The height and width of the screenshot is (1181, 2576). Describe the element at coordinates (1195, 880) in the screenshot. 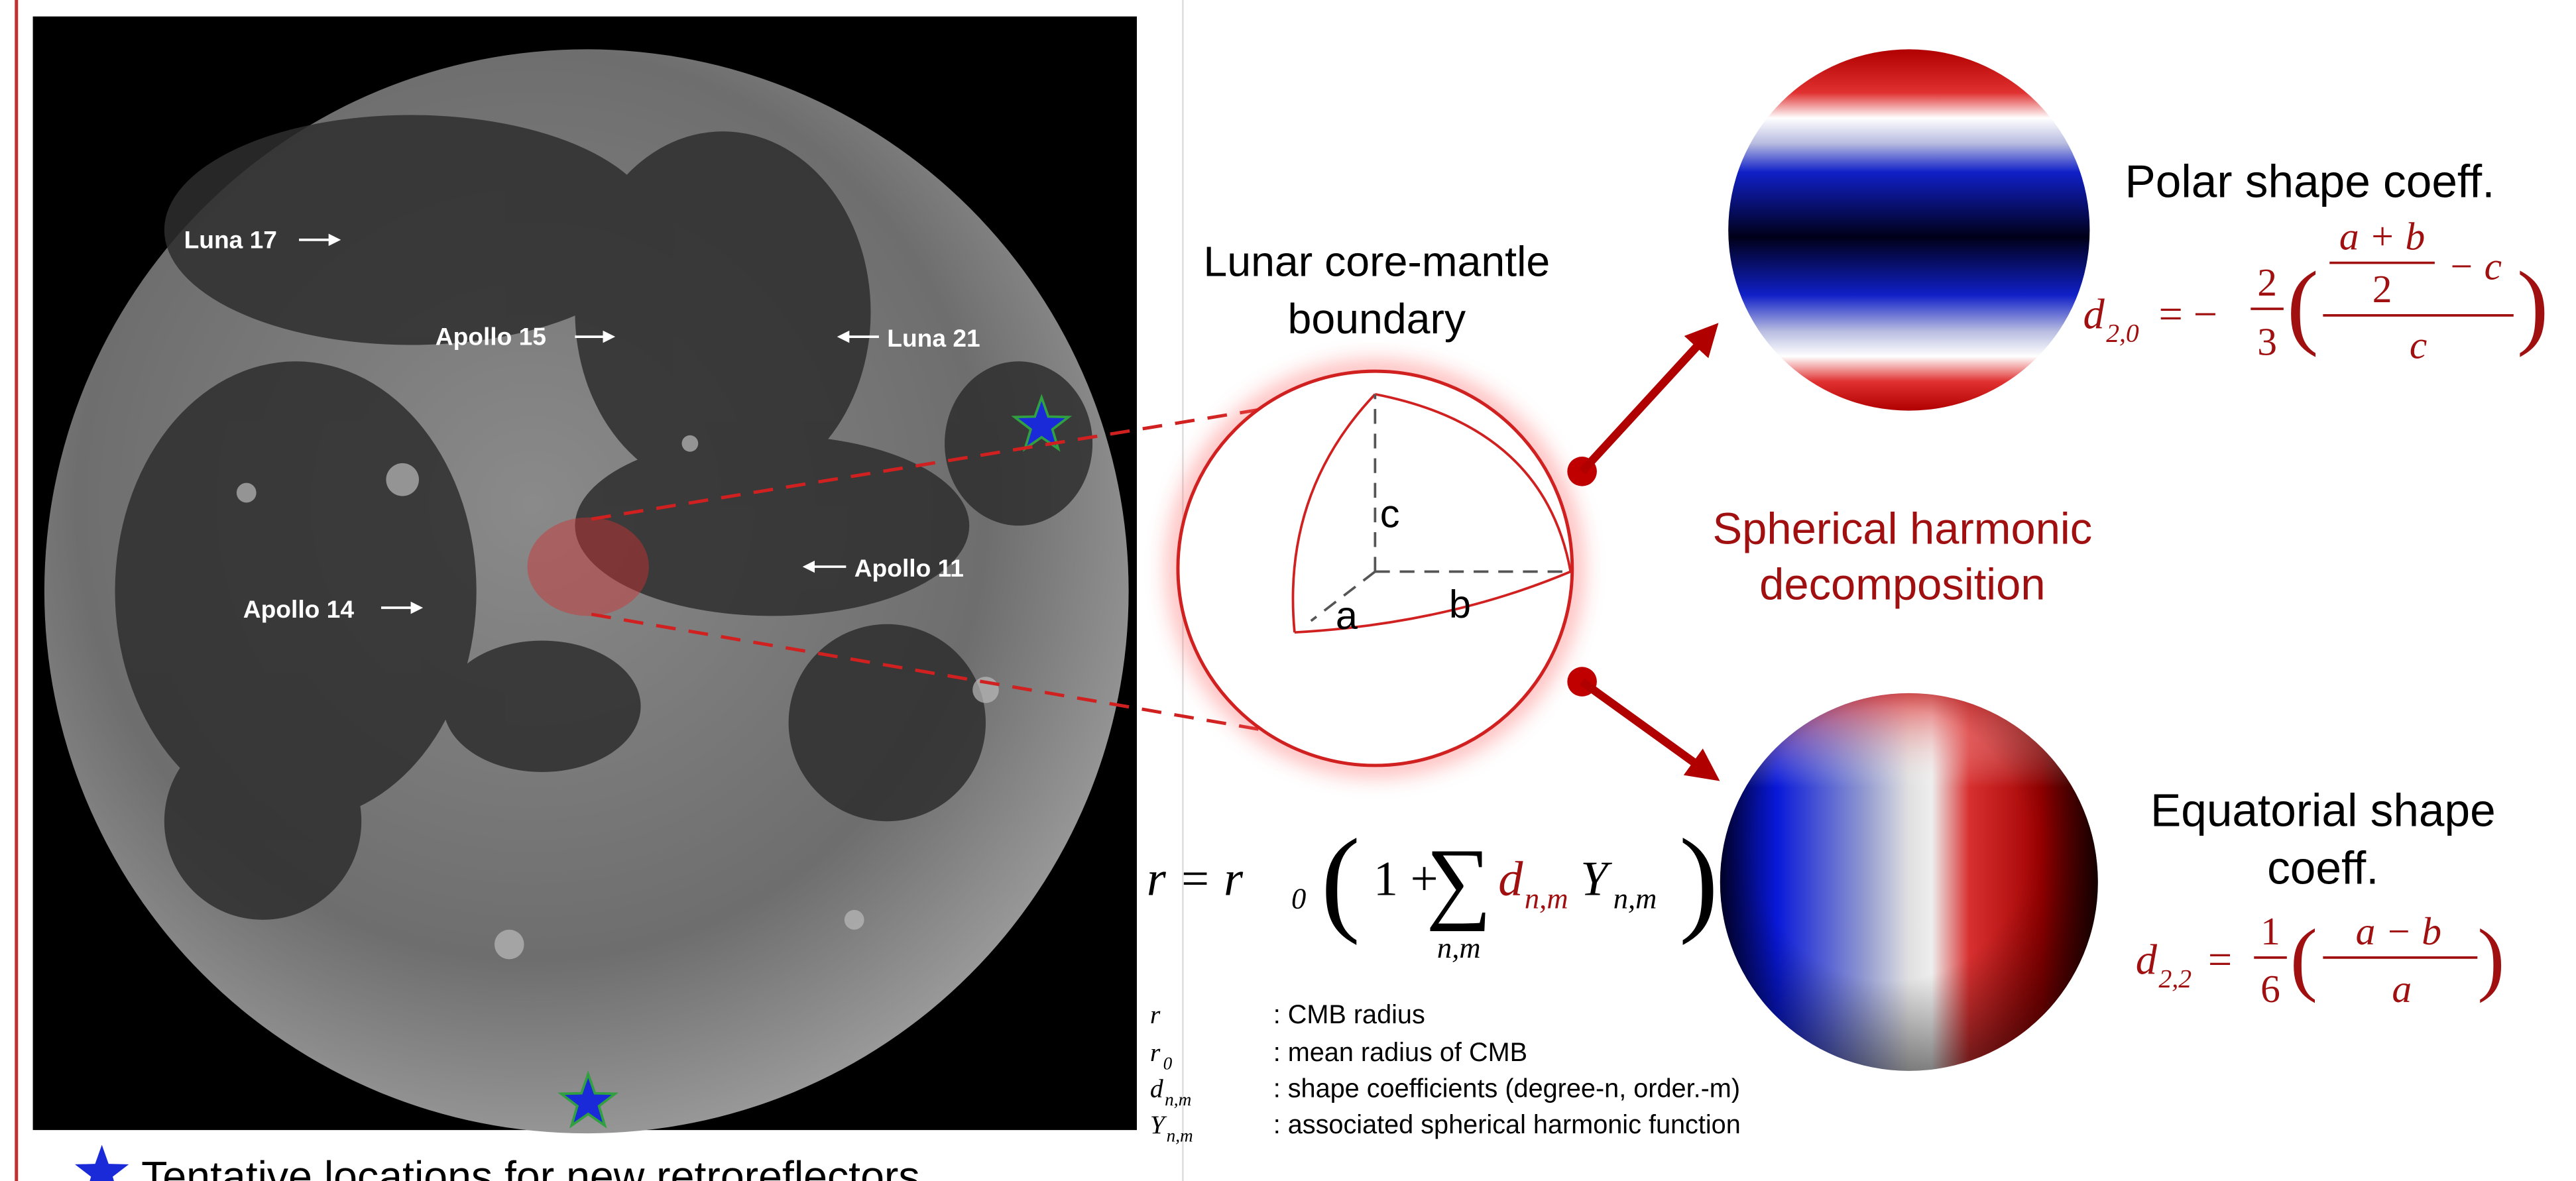

I see `formula-part: r = r` at that location.